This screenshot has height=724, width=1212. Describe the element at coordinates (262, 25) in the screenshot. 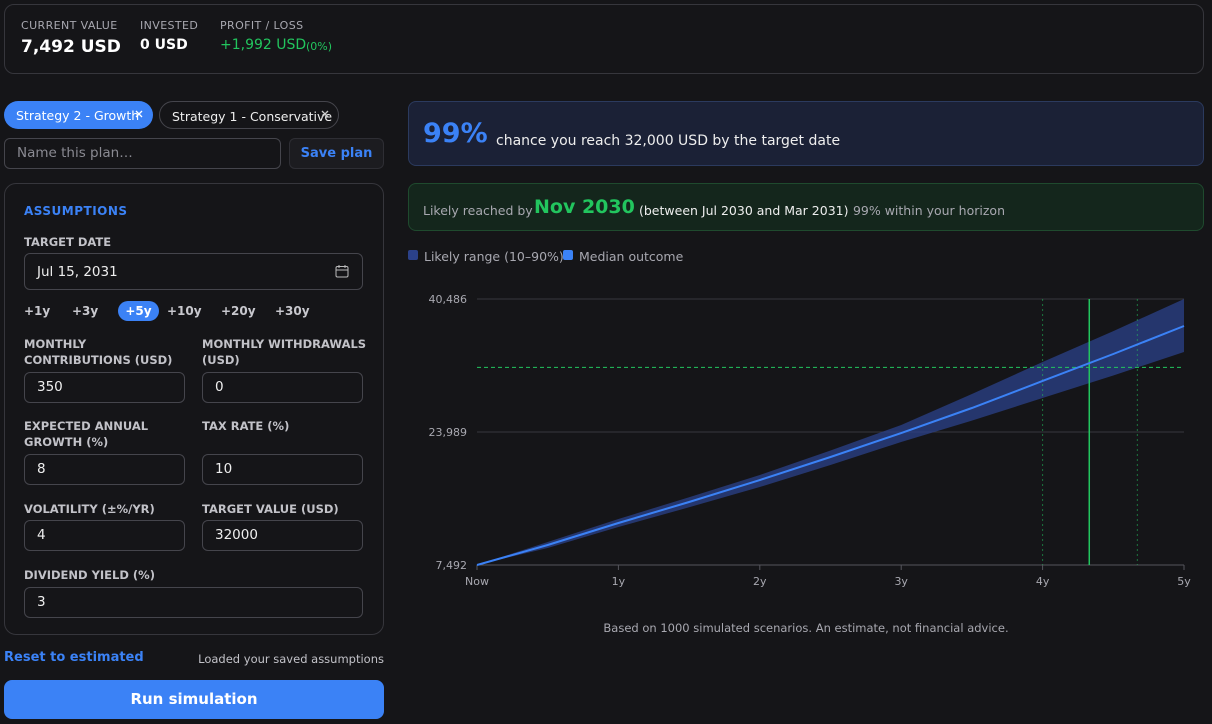

I see `stat-label: PROFIT / LOSS` at that location.